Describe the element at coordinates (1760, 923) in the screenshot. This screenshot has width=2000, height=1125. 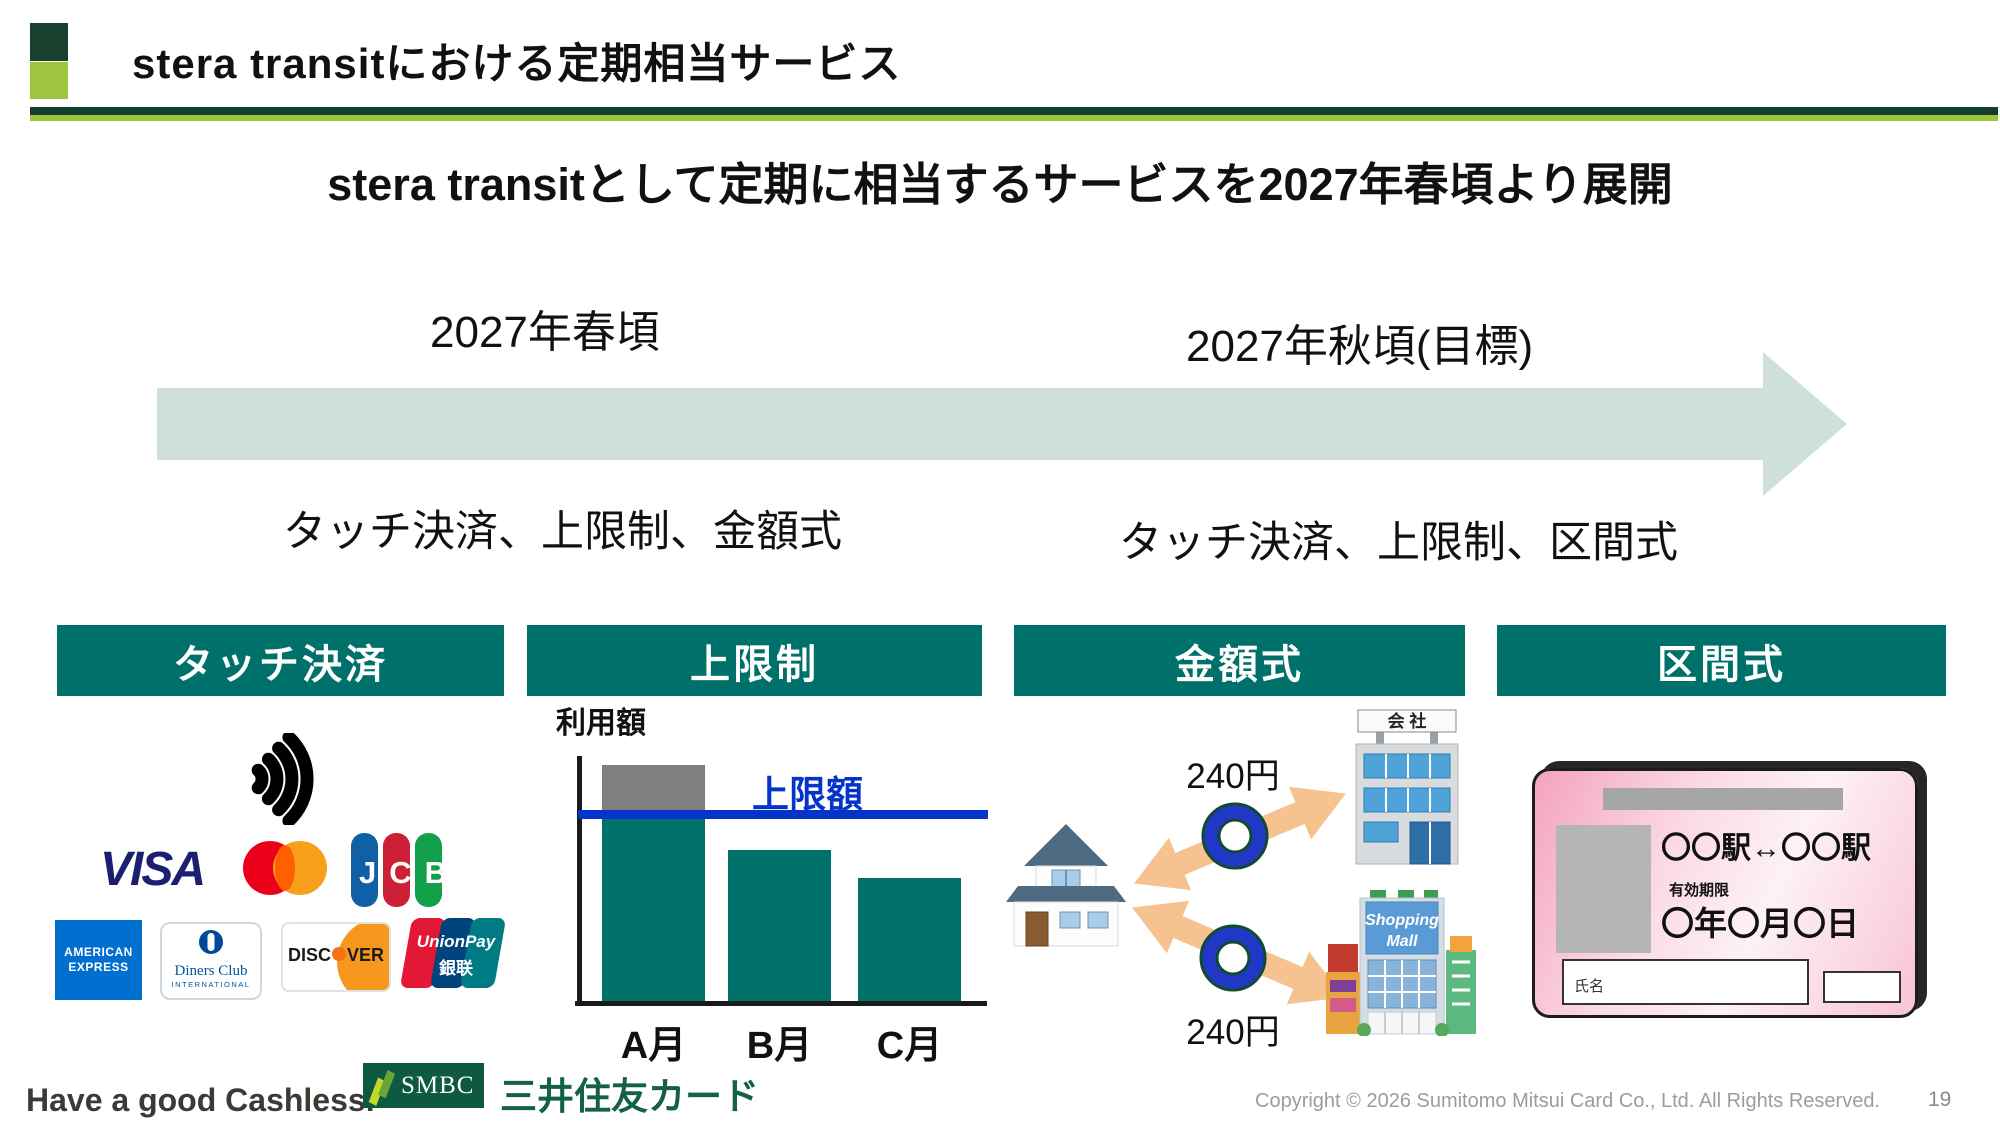
I see `pass-validity-value: 〇年〇月〇日` at that location.